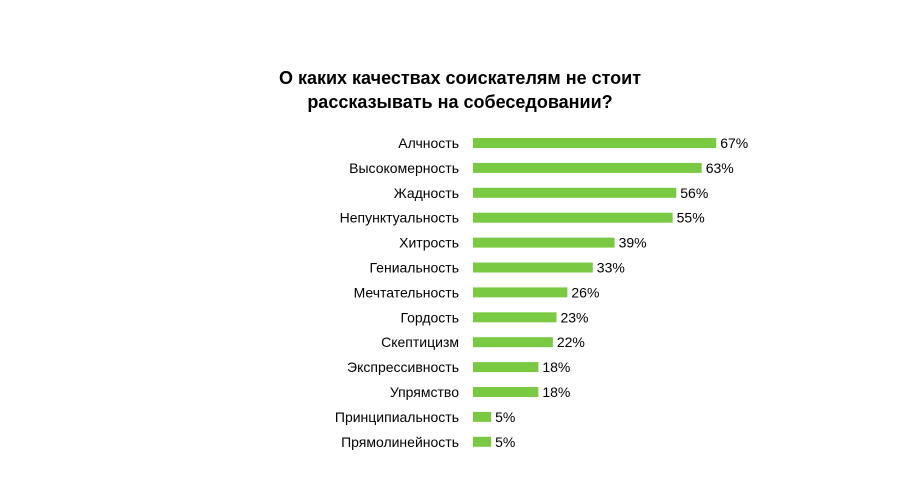 The height and width of the screenshot is (489, 900). I want to click on value-label: 56%, so click(694, 193).